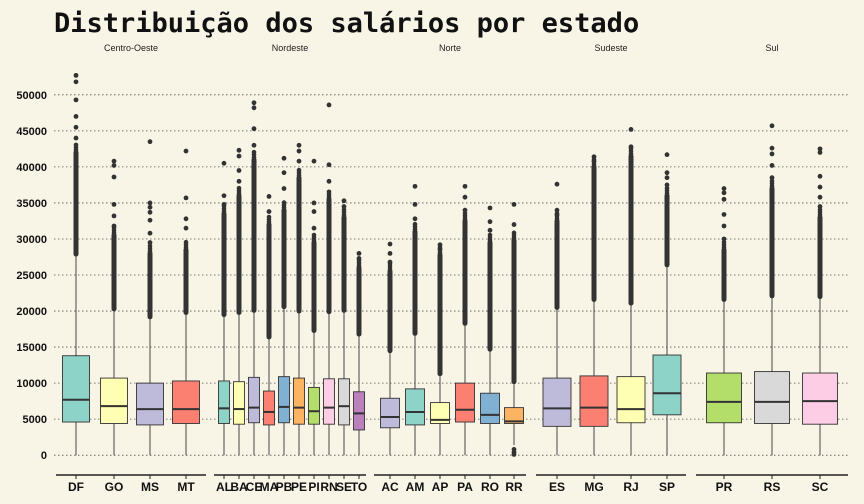  Describe the element at coordinates (150, 316) in the screenshot. I see `box-ms: MS` at that location.